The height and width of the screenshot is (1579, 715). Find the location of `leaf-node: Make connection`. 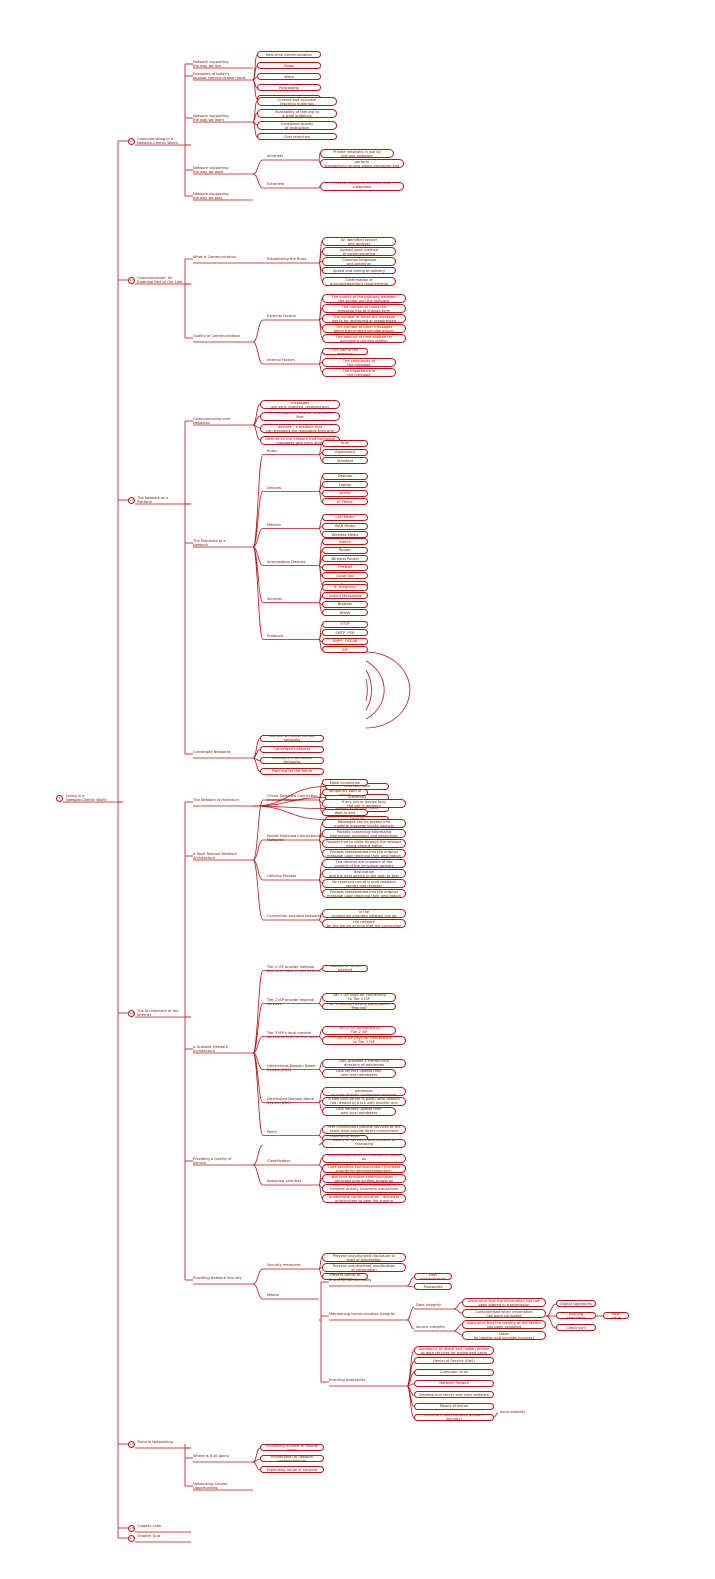

leaf-node: Make connection is located at coordinates (345, 782).